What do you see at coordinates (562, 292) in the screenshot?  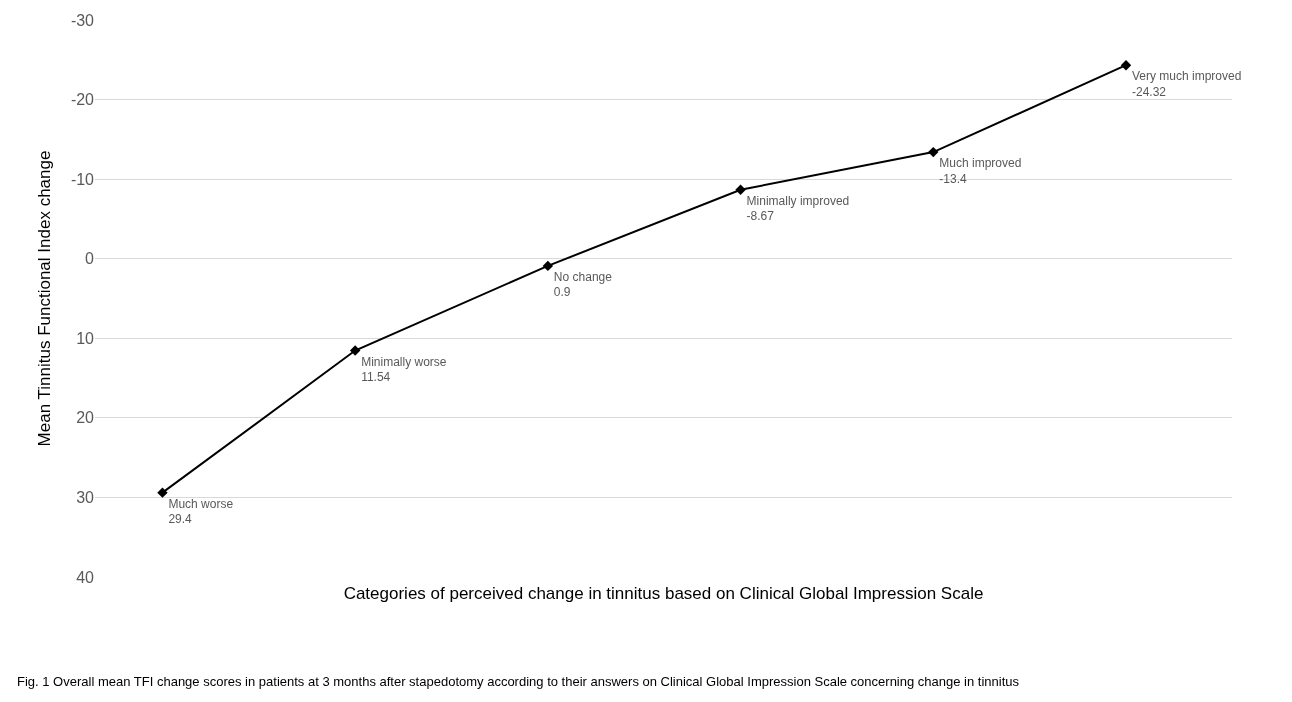 I see `data-label: 0.9` at bounding box center [562, 292].